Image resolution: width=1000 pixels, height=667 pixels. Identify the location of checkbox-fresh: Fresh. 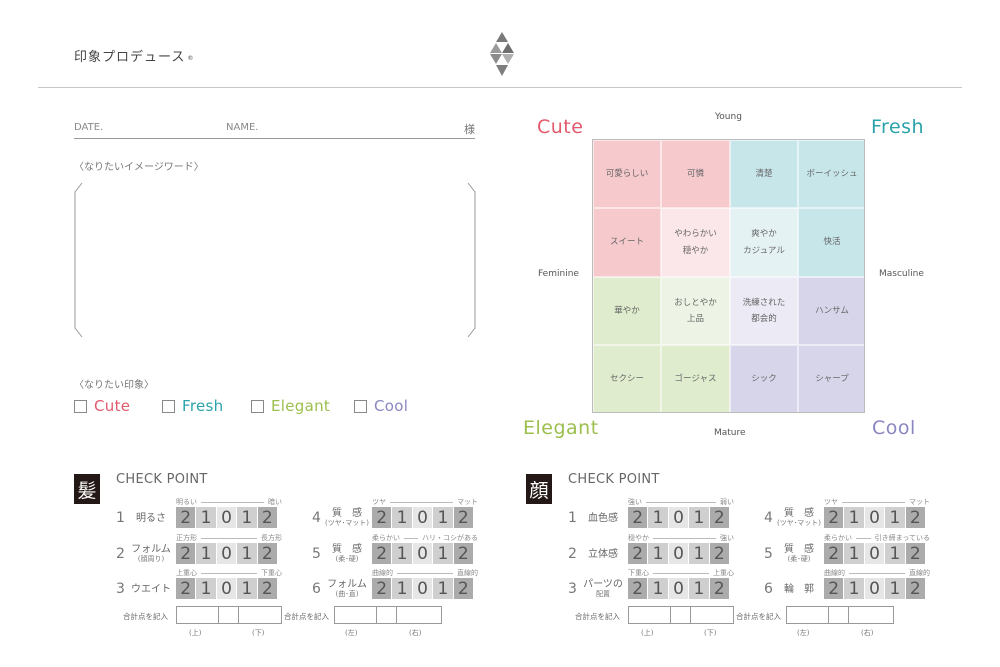
(192, 406).